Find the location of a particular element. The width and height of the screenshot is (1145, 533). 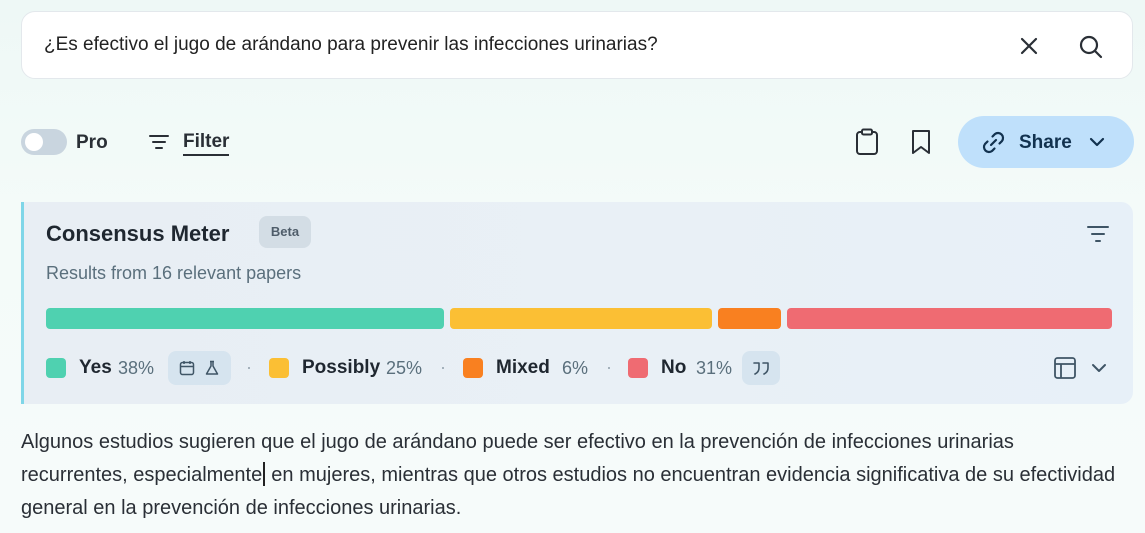

consensus-bar is located at coordinates (579, 318).